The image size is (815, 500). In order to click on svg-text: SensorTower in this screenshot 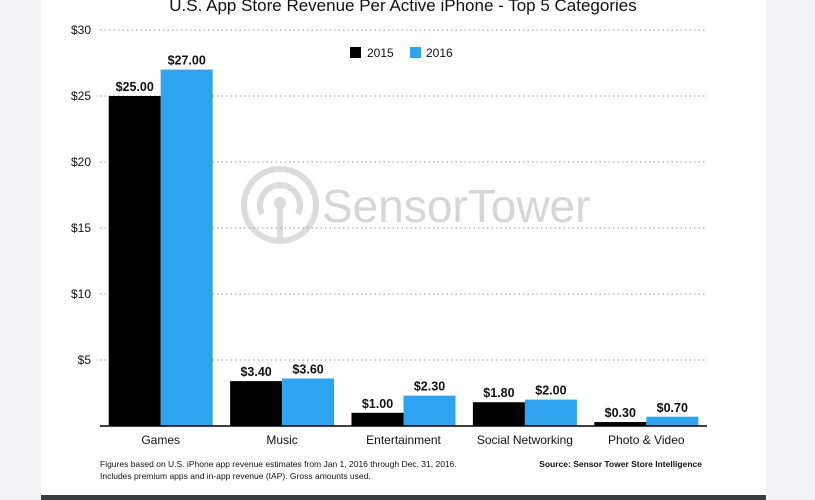, I will do `click(456, 206)`.